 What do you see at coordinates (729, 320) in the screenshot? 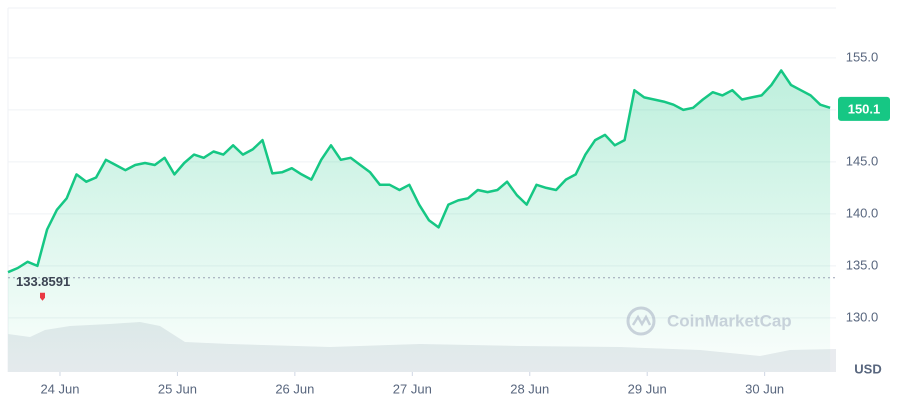
I see `watermark-text: CoinMarketCap` at bounding box center [729, 320].